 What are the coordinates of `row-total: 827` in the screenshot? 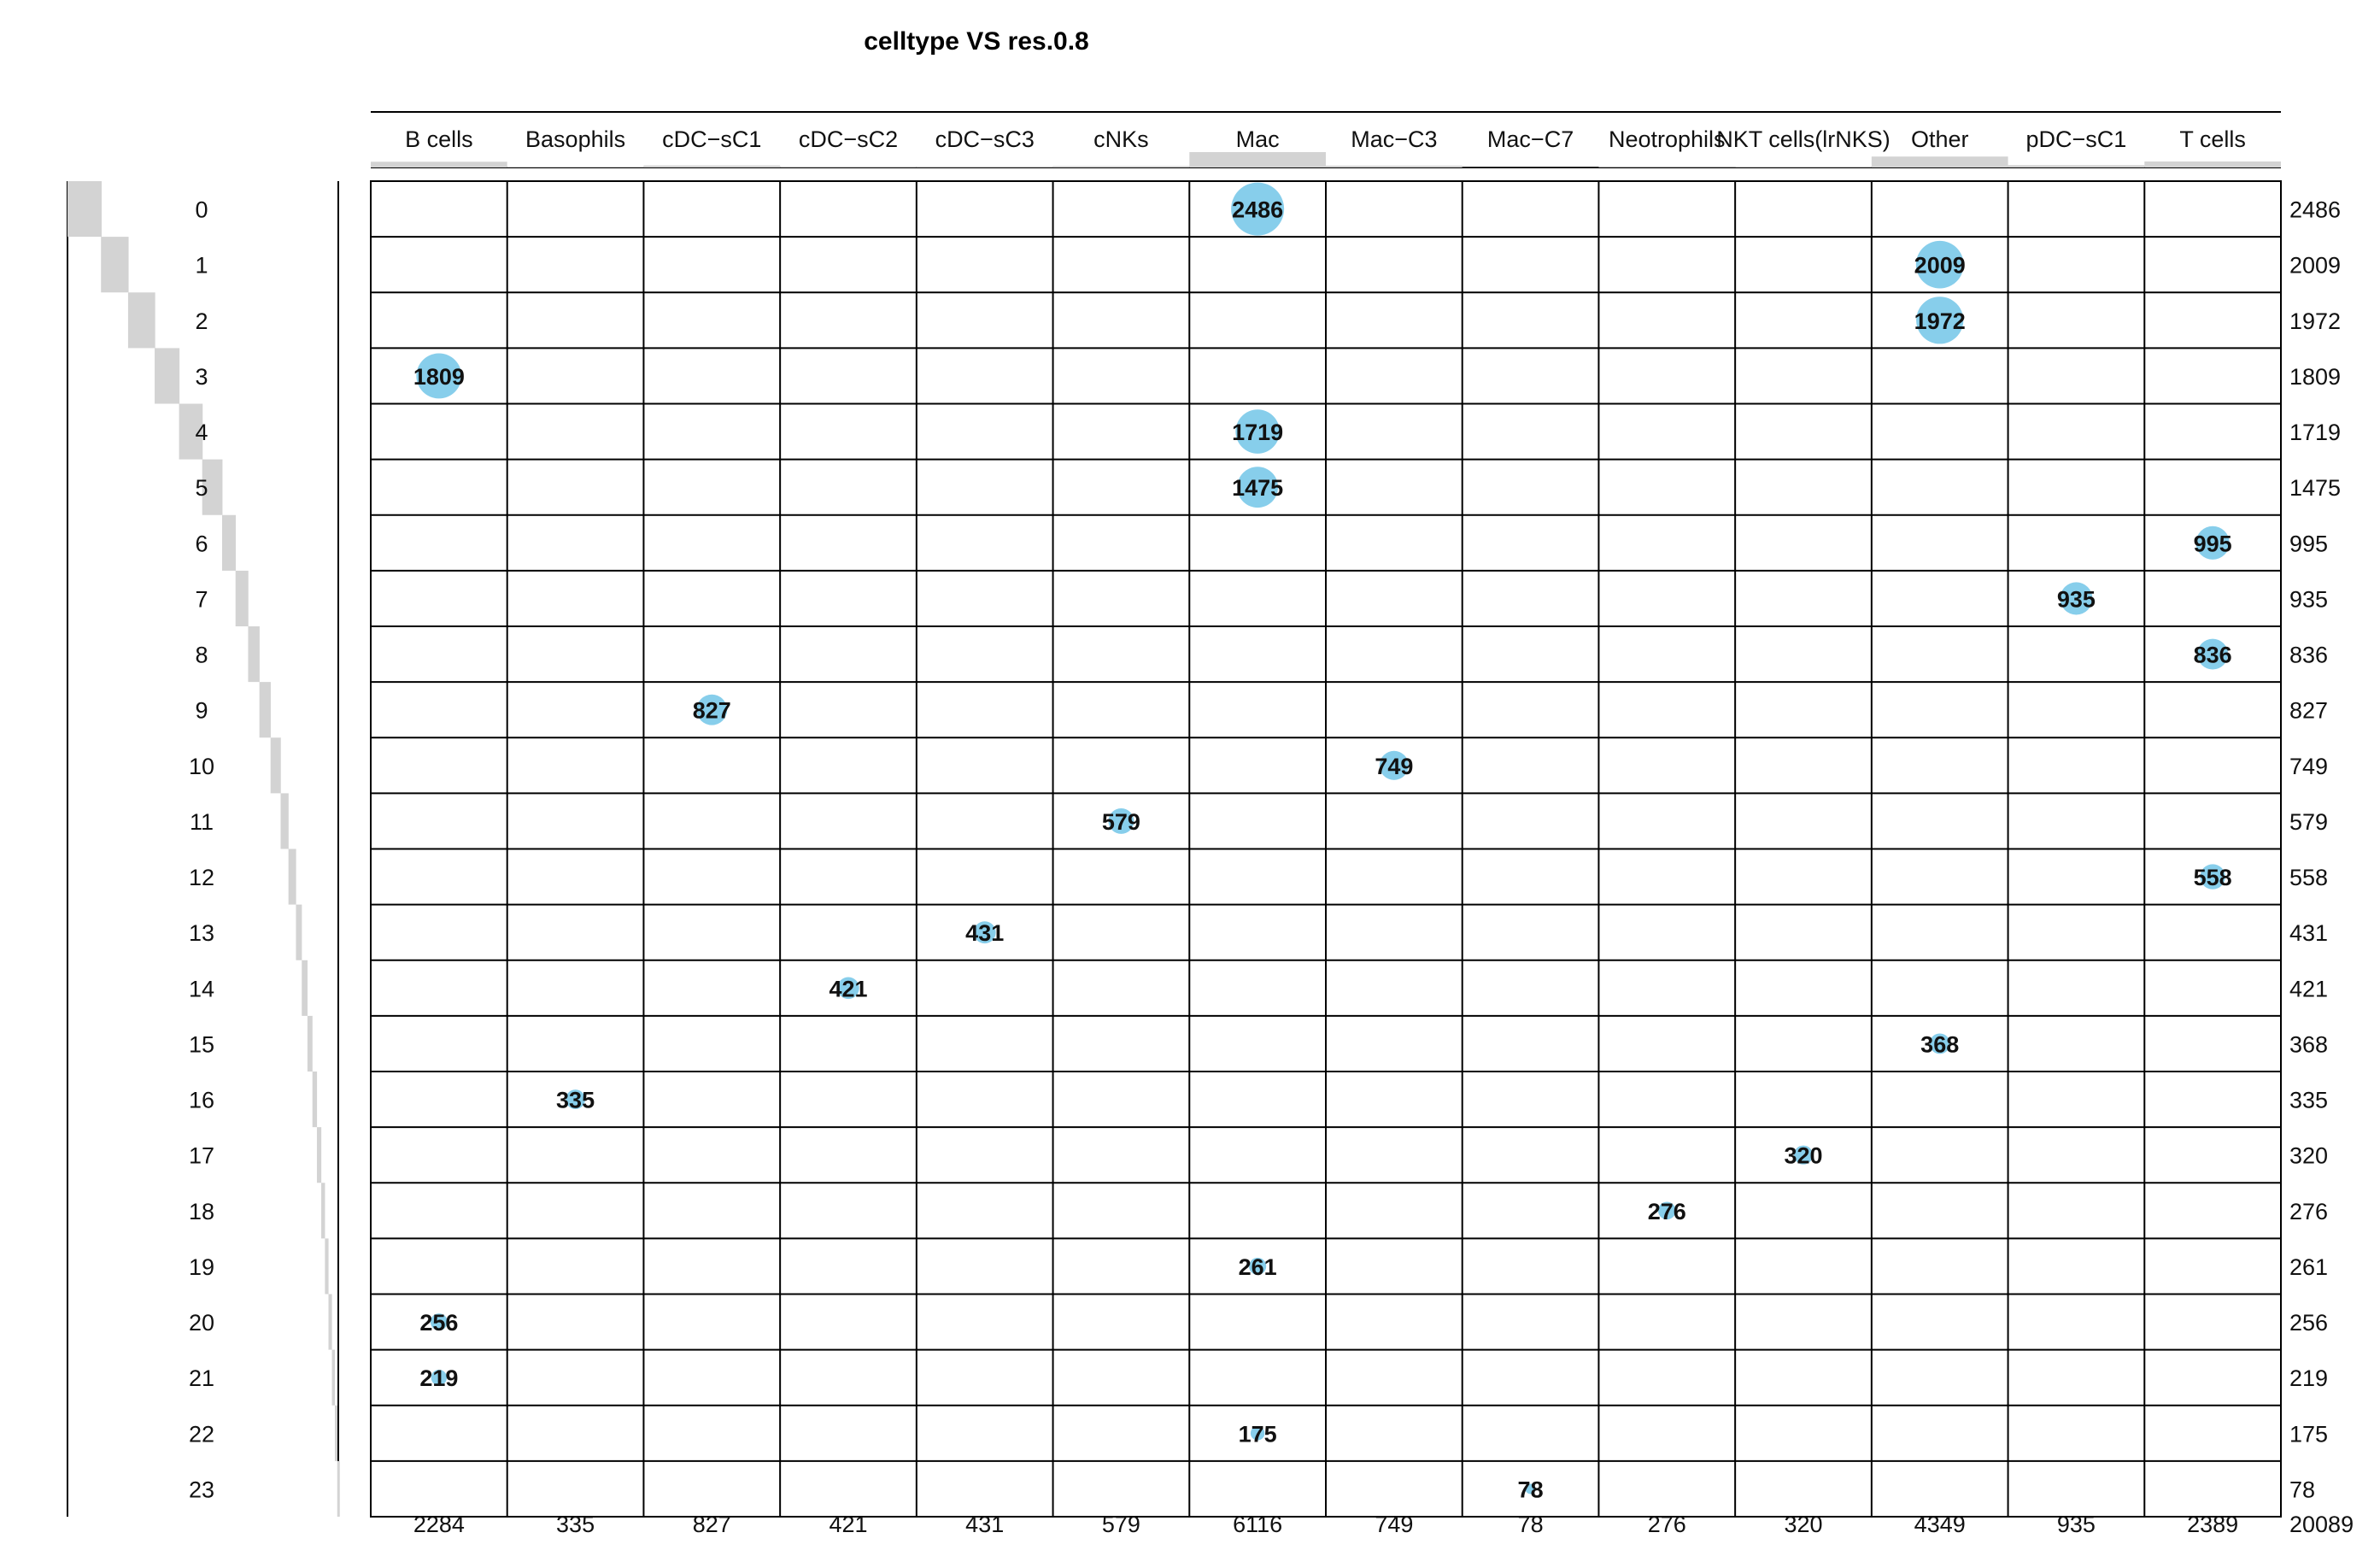 It's located at (2308, 711).